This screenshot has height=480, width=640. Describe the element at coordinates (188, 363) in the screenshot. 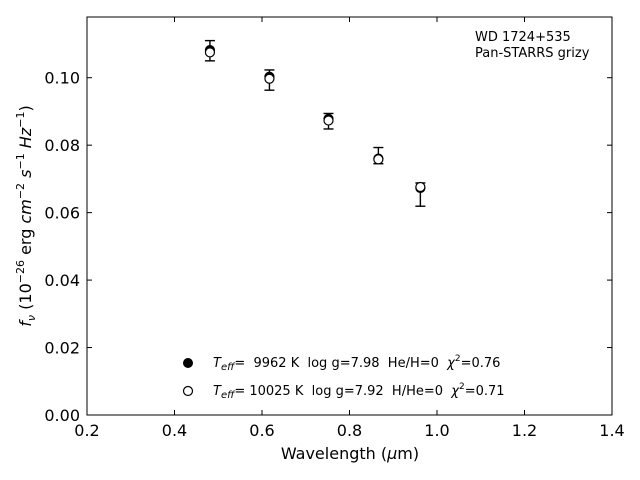

I see `legend-marker-filled` at that location.